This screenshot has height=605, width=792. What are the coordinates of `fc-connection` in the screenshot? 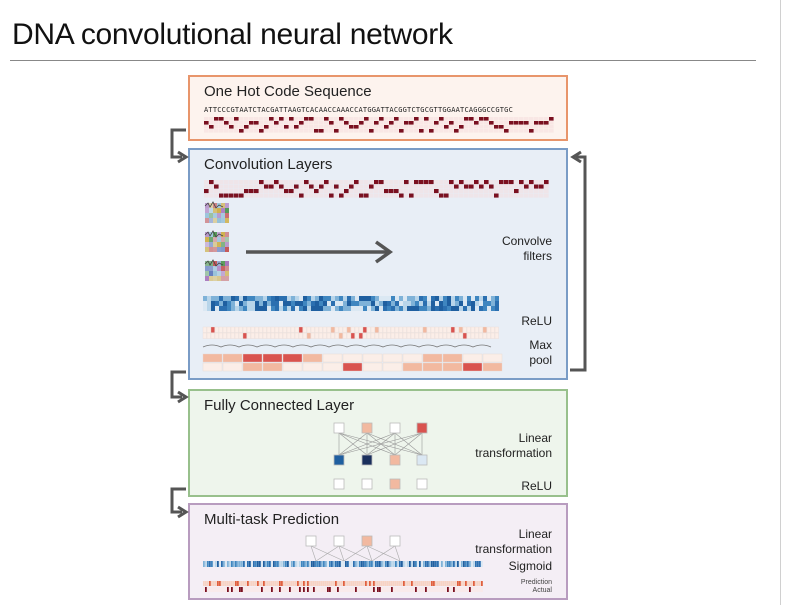 It's located at (394, 444).